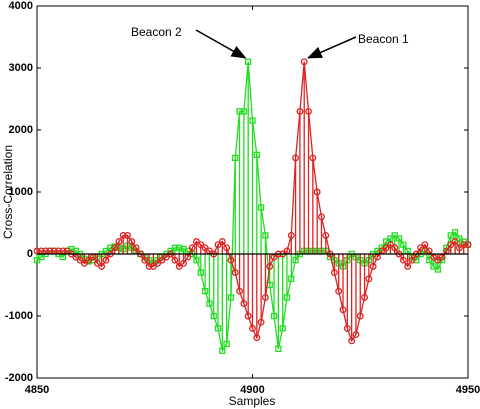 This screenshot has height=409, width=480. Describe the element at coordinates (8, 192) in the screenshot. I see `y-axis-label: Cross-Correlation` at that location.